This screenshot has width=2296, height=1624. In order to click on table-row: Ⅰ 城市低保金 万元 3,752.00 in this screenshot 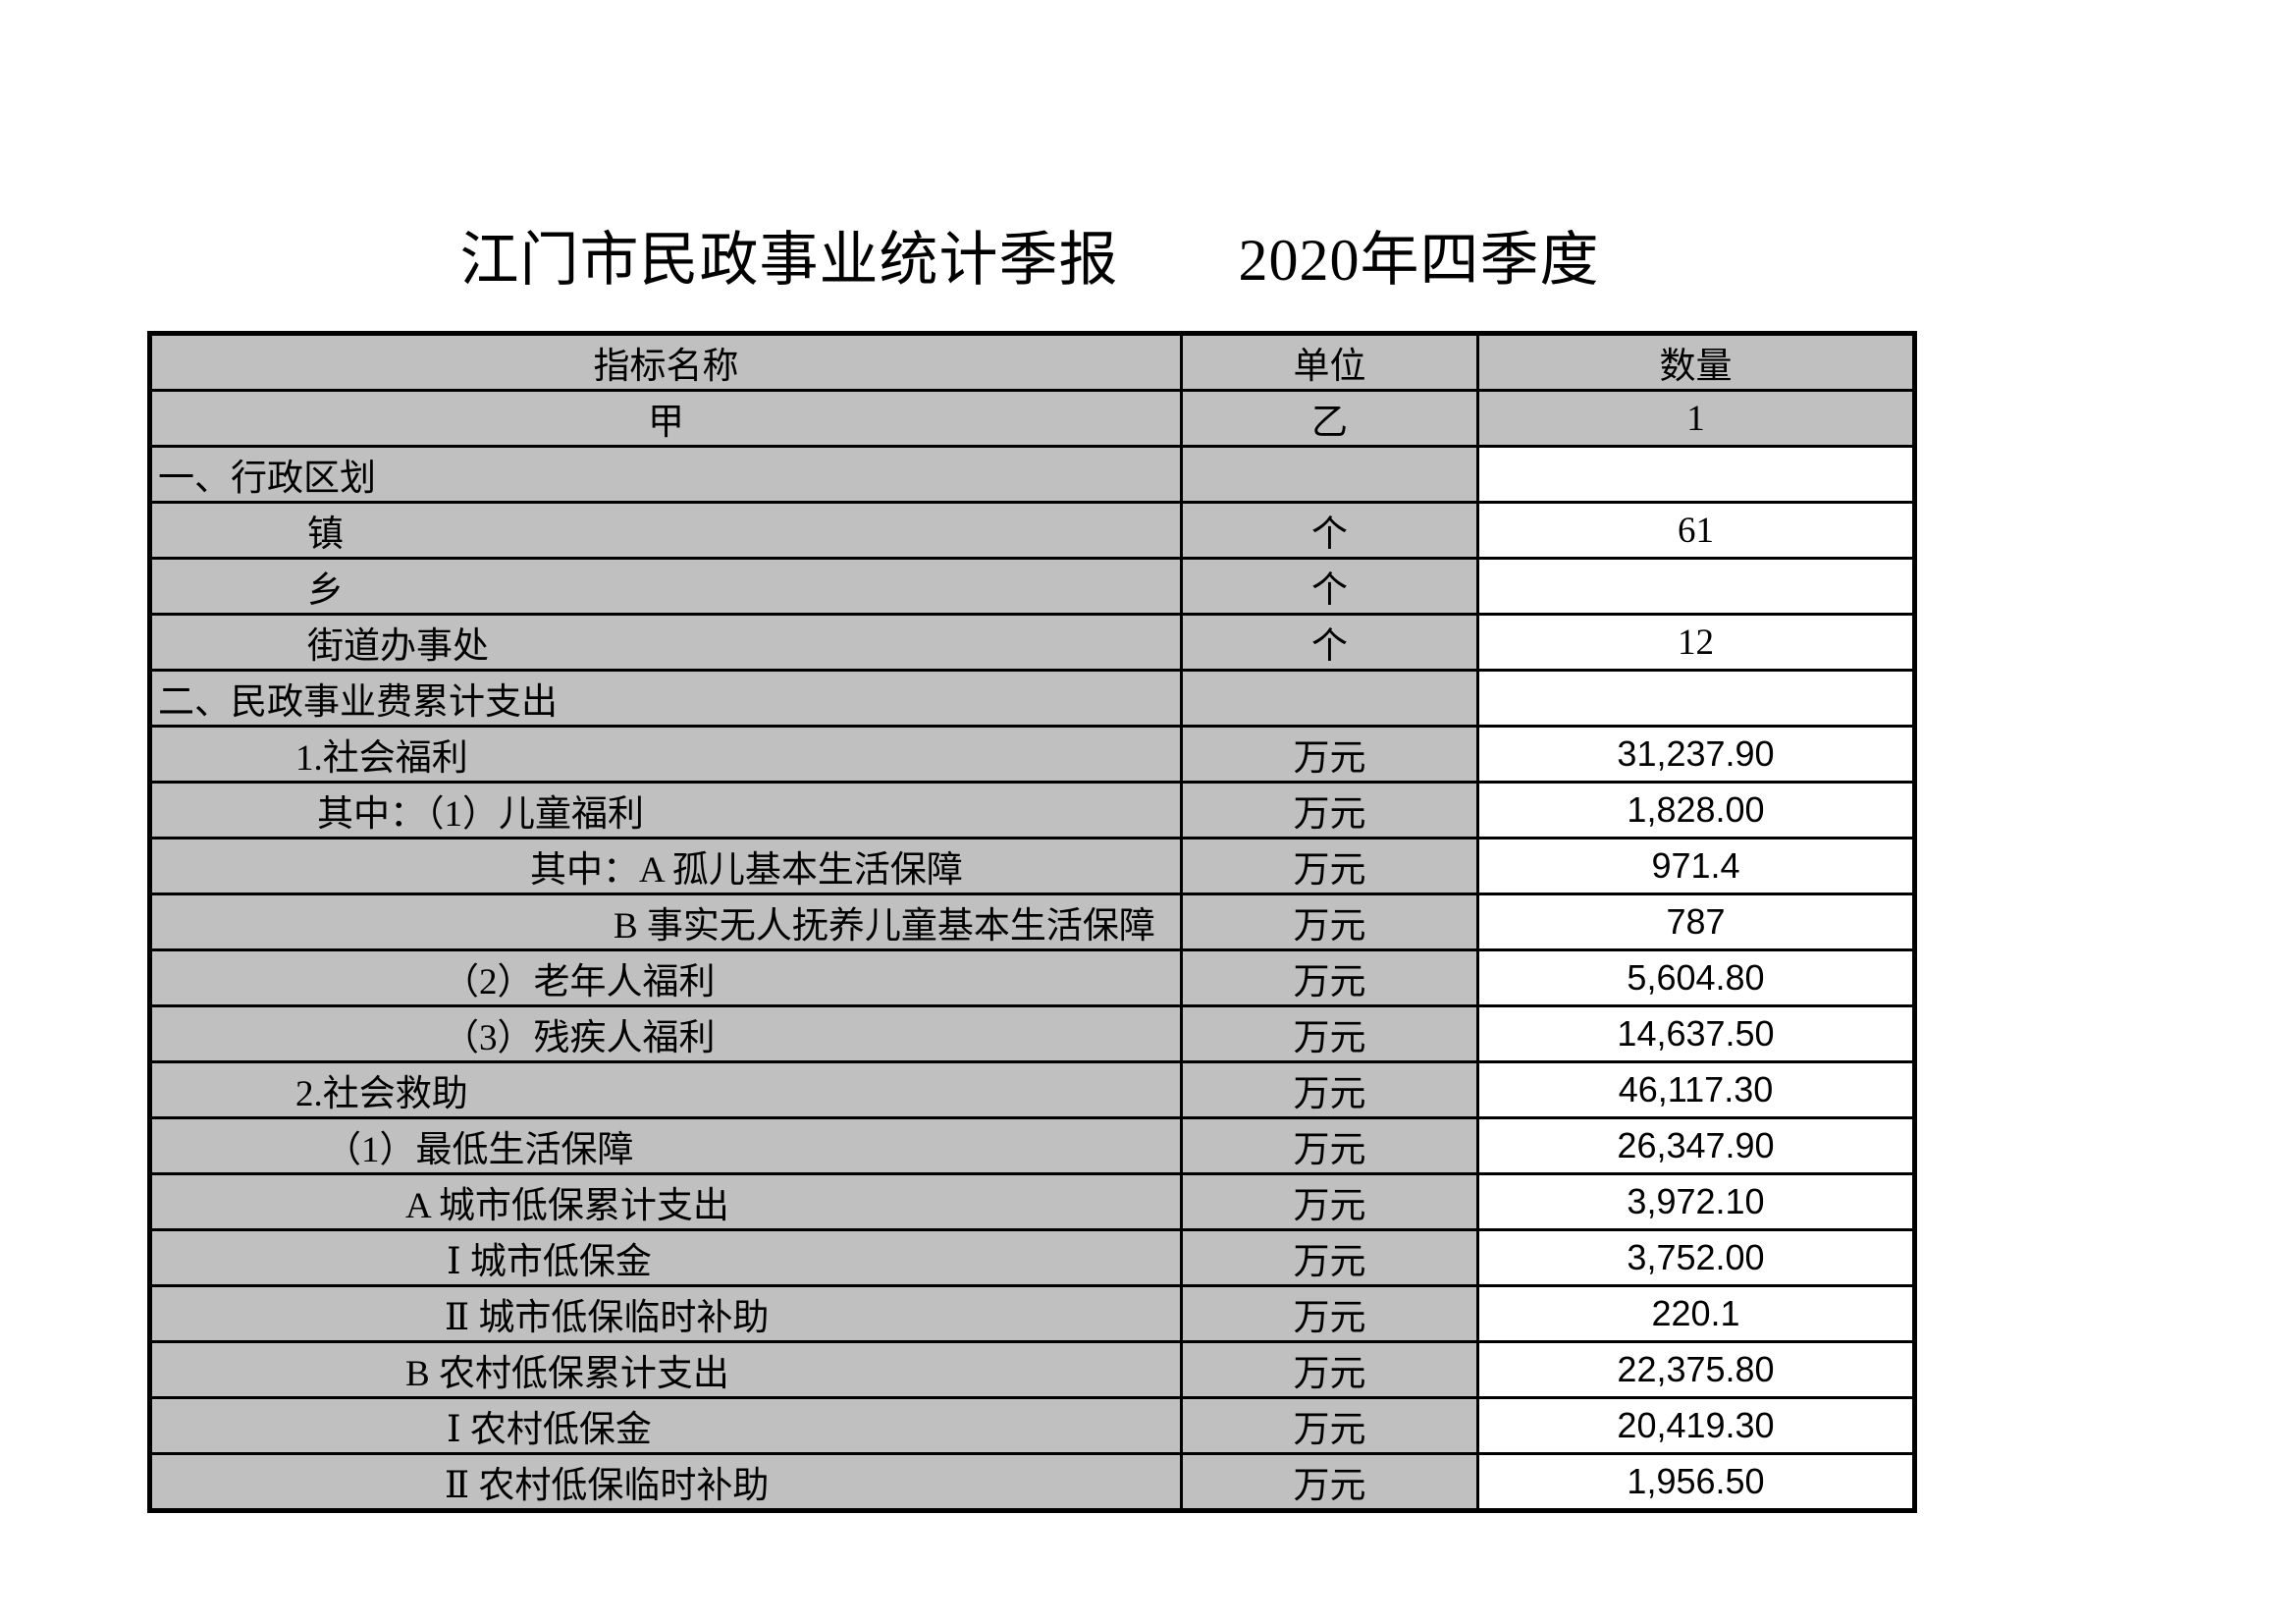, I will do `click(1032, 1257)`.